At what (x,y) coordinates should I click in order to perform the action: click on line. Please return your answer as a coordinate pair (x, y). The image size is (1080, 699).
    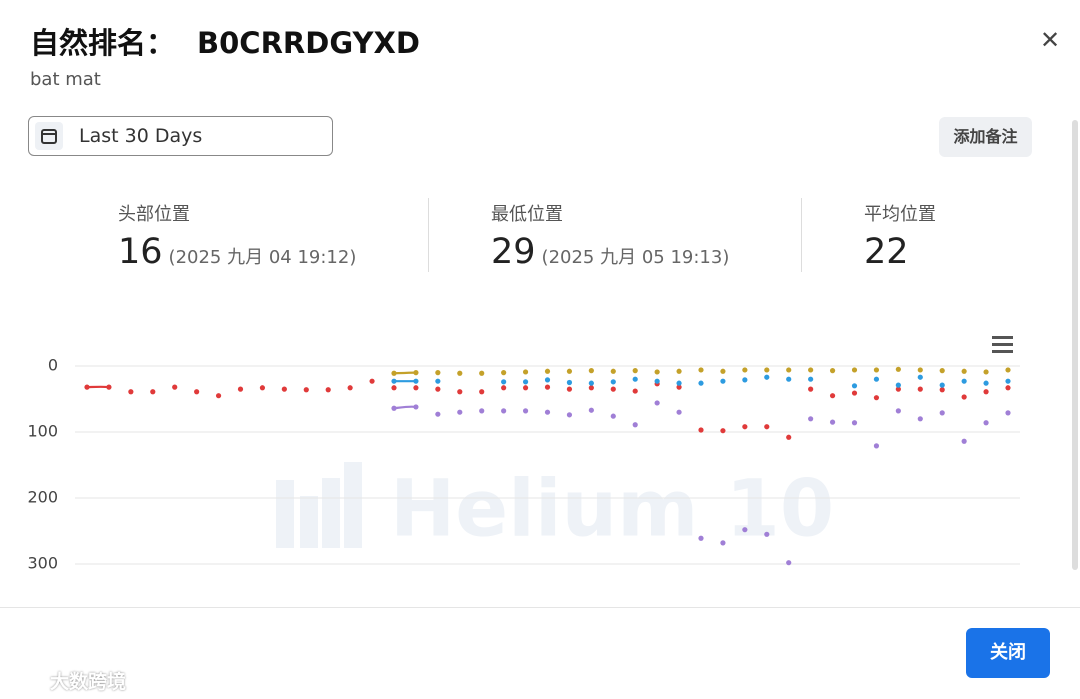
    Looking at the image, I should click on (405, 407).